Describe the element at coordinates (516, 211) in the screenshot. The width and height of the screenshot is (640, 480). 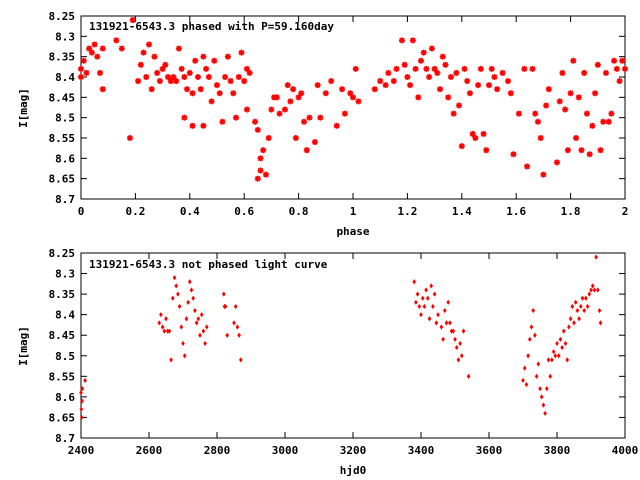
I see `x-tick-label: 1.6` at that location.